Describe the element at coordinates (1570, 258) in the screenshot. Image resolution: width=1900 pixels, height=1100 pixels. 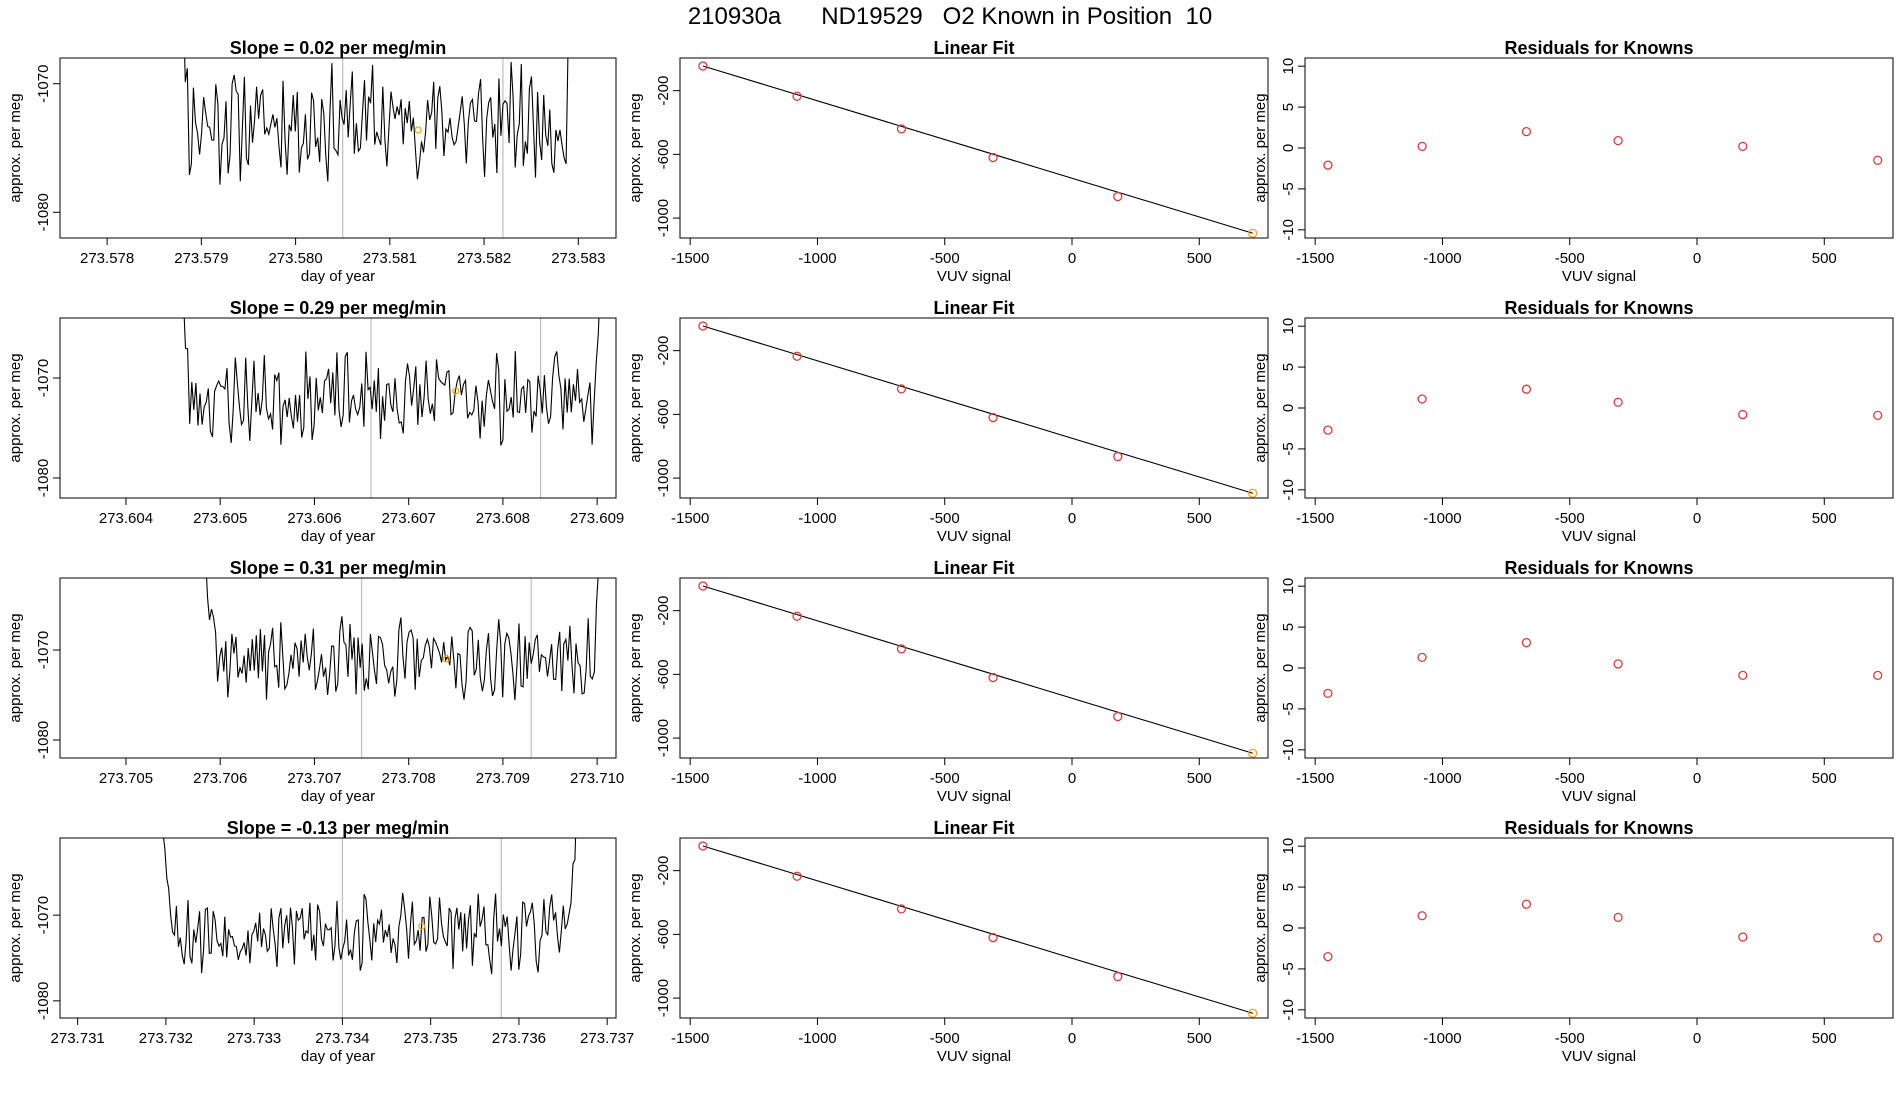
I see `p3-x-tick-label: -500` at that location.